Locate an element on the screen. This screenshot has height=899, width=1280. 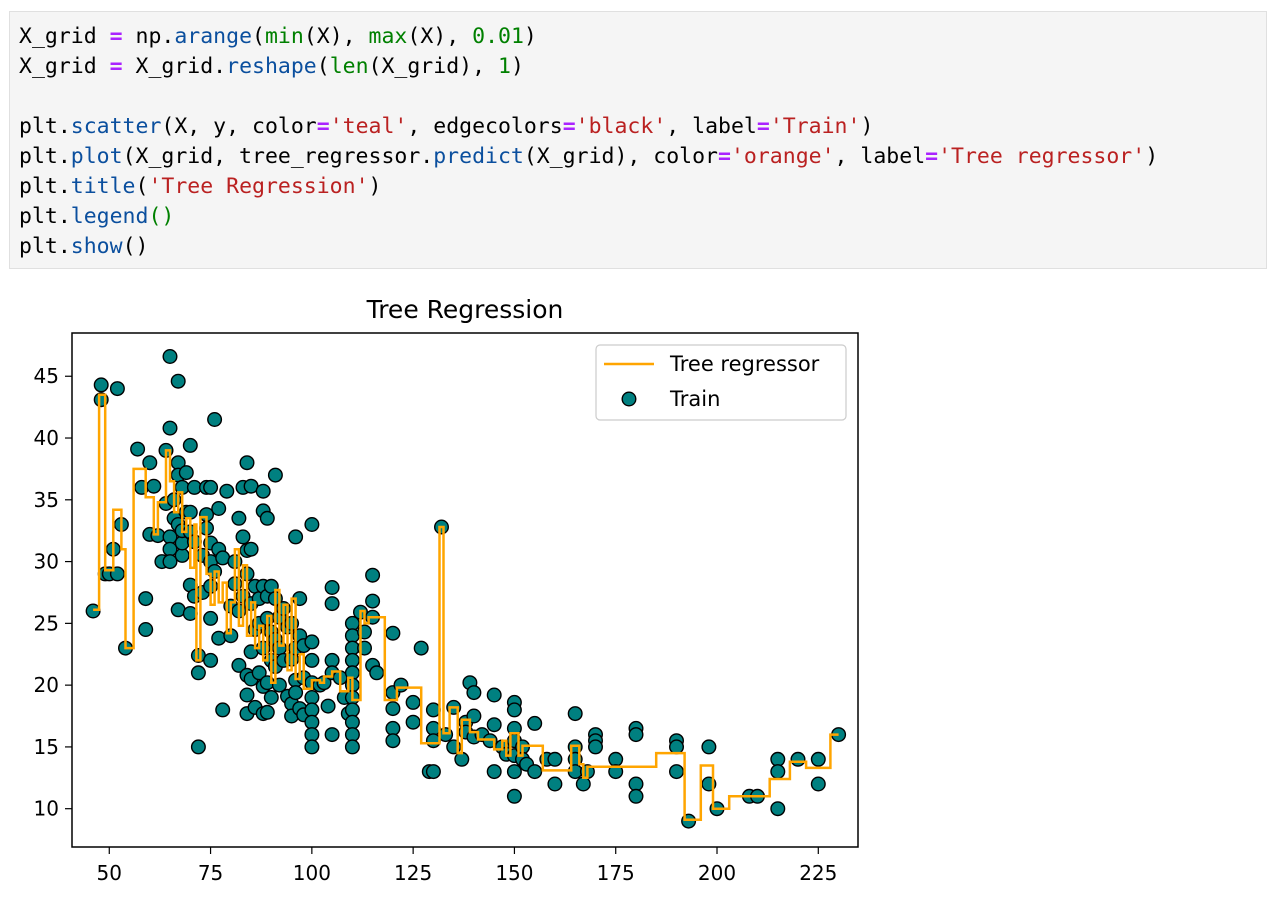
code-token: predict is located at coordinates (478, 156).